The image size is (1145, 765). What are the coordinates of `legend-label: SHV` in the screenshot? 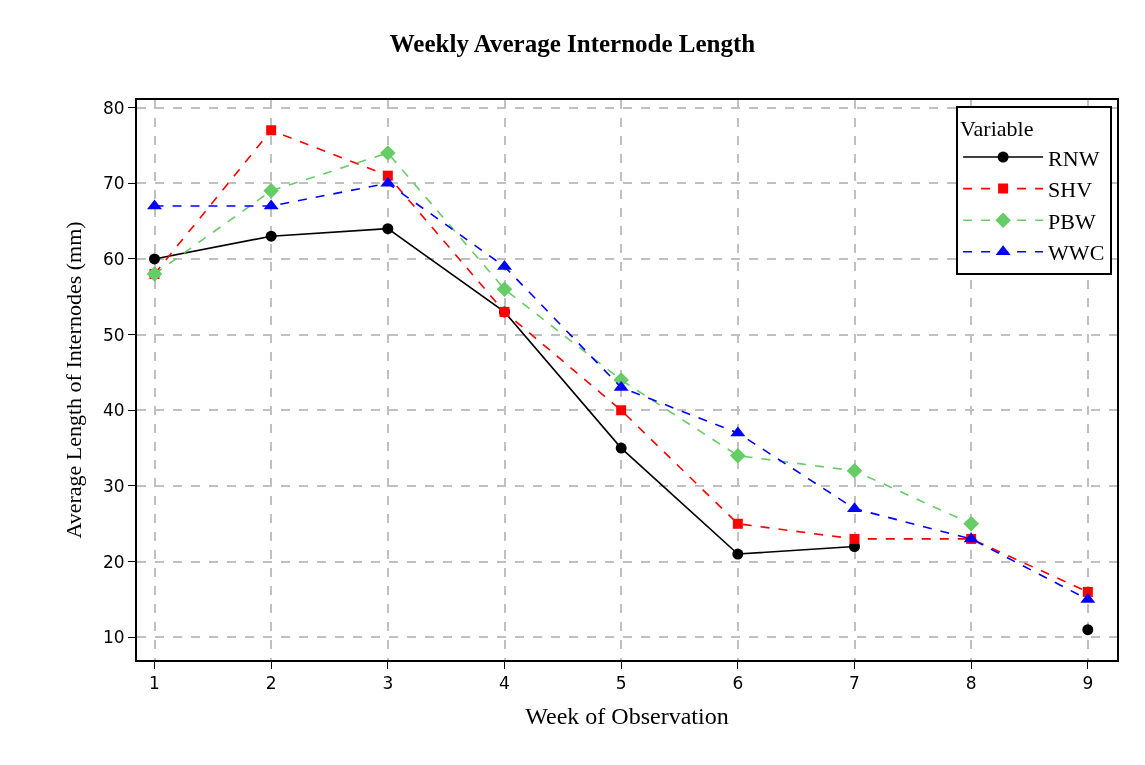 It's located at (1070, 190).